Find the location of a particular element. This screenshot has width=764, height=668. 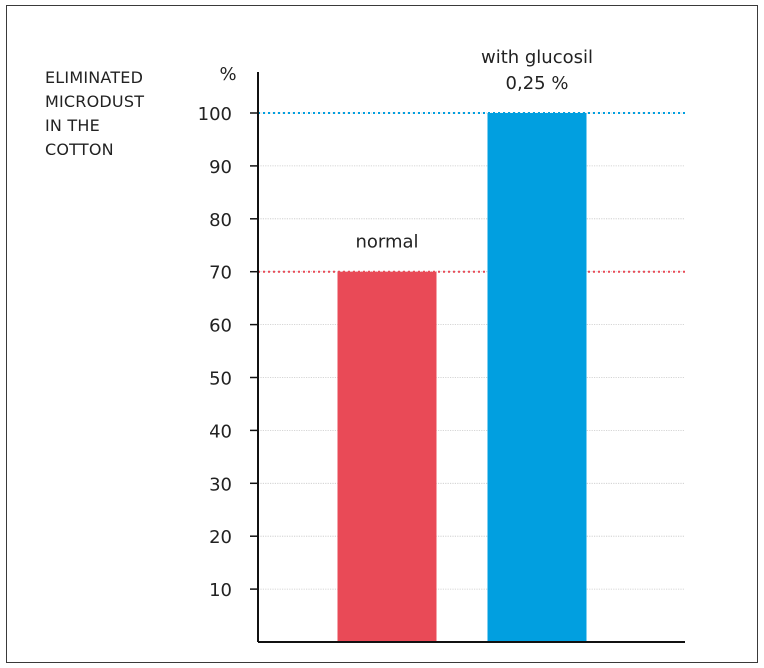

y-tick-label: 30 is located at coordinates (220, 484).